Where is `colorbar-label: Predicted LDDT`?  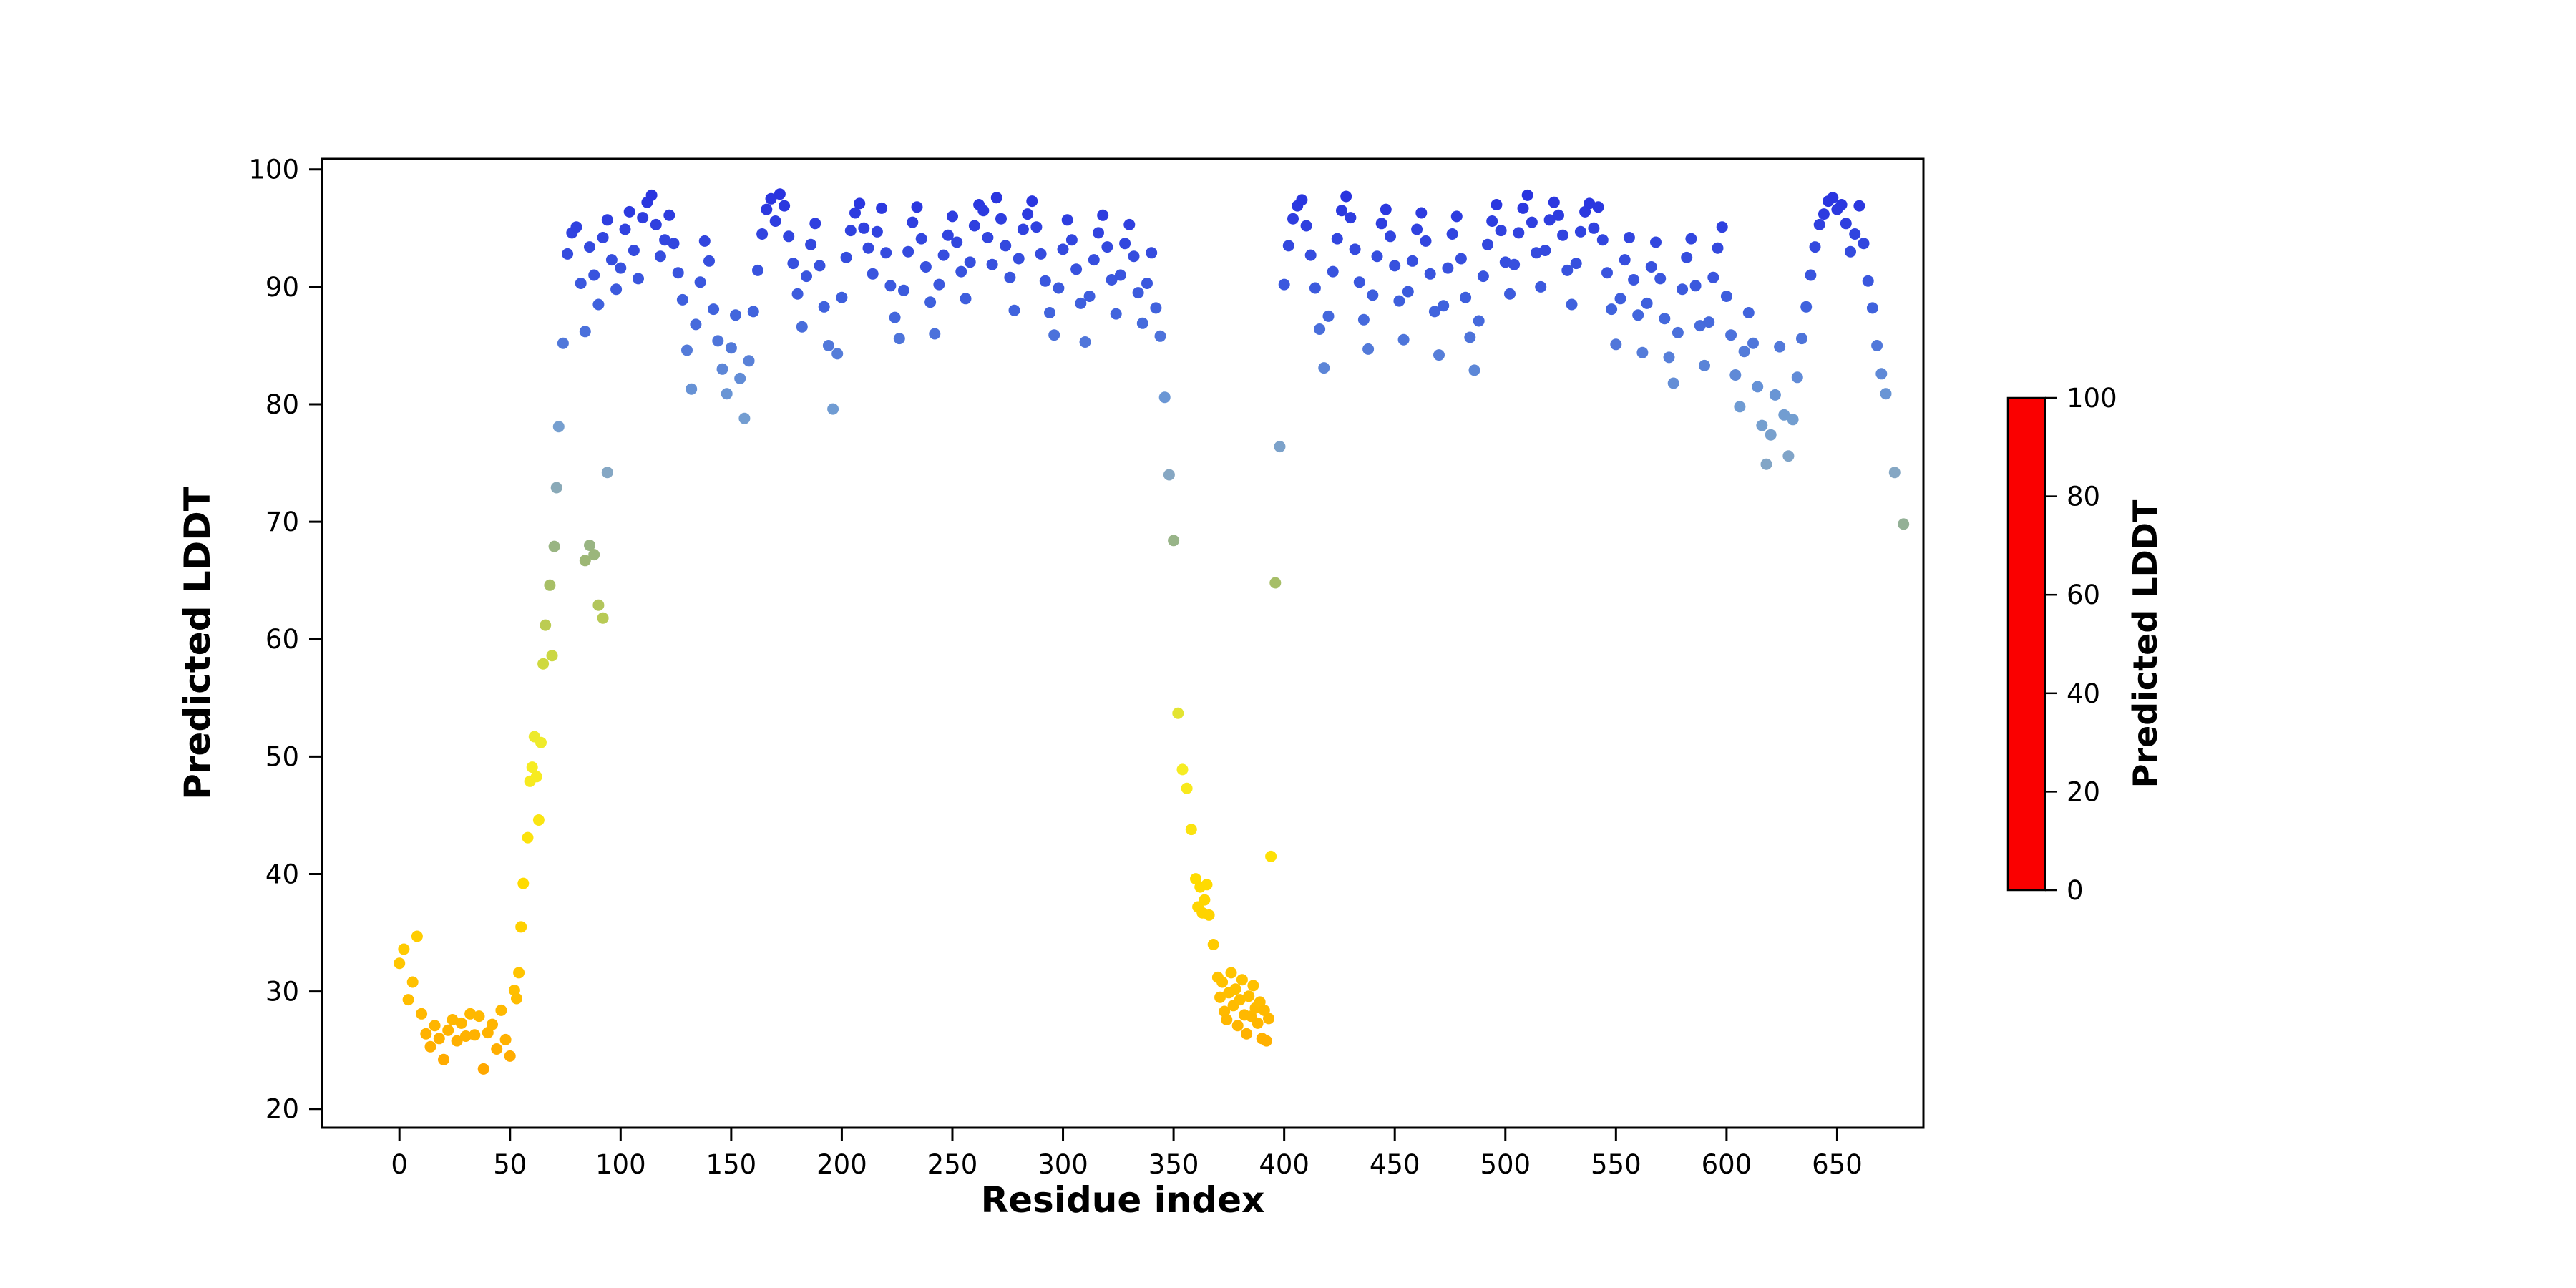 colorbar-label: Predicted LDDT is located at coordinates (2145, 644).